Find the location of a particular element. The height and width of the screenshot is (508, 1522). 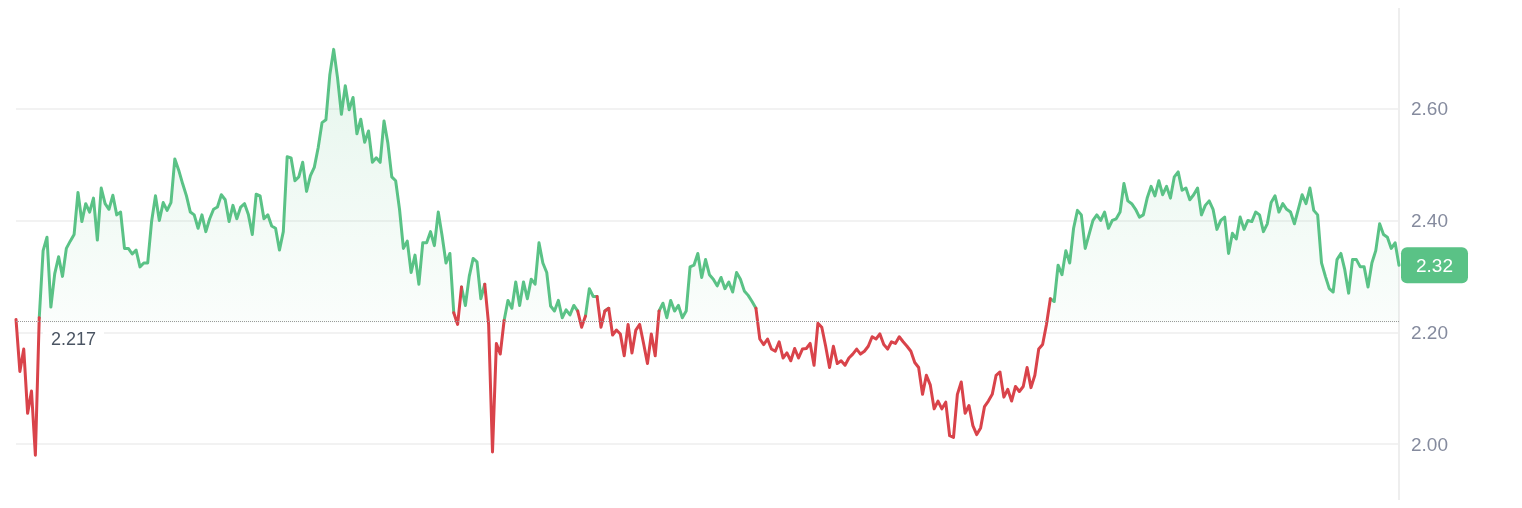

text: 2.32 is located at coordinates (1434, 265).